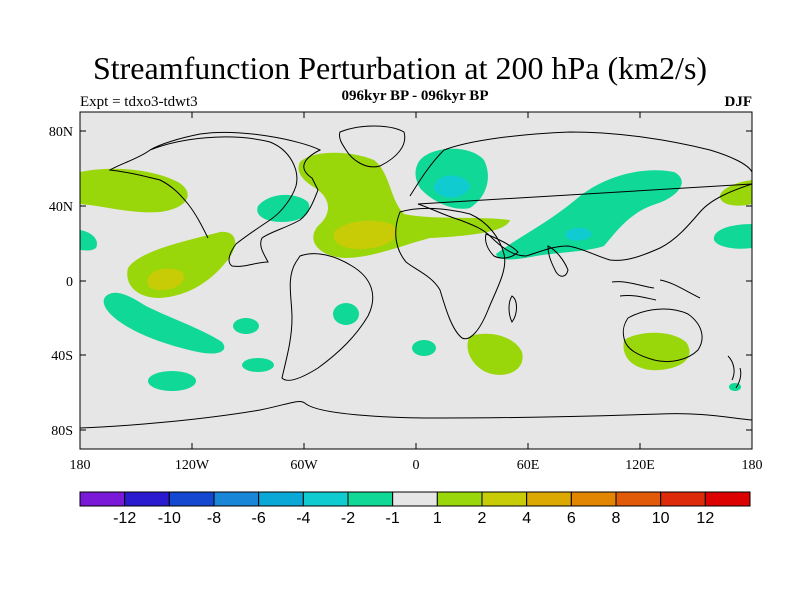  What do you see at coordinates (482, 518) in the screenshot?
I see `colorbar-label: 2` at bounding box center [482, 518].